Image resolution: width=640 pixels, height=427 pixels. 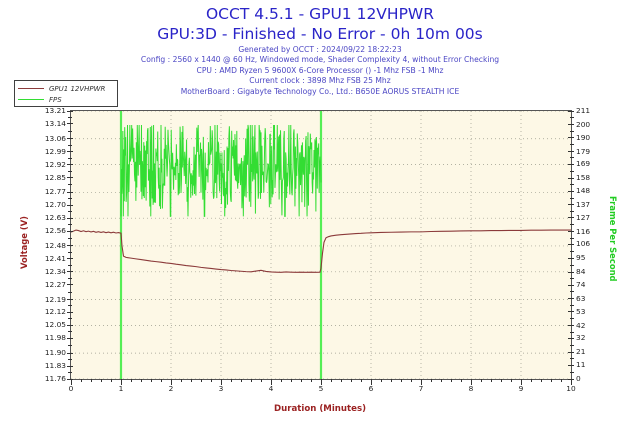 What do you see at coordinates (271, 388) in the screenshot?
I see `x-tick-label: 4` at bounding box center [271, 388].